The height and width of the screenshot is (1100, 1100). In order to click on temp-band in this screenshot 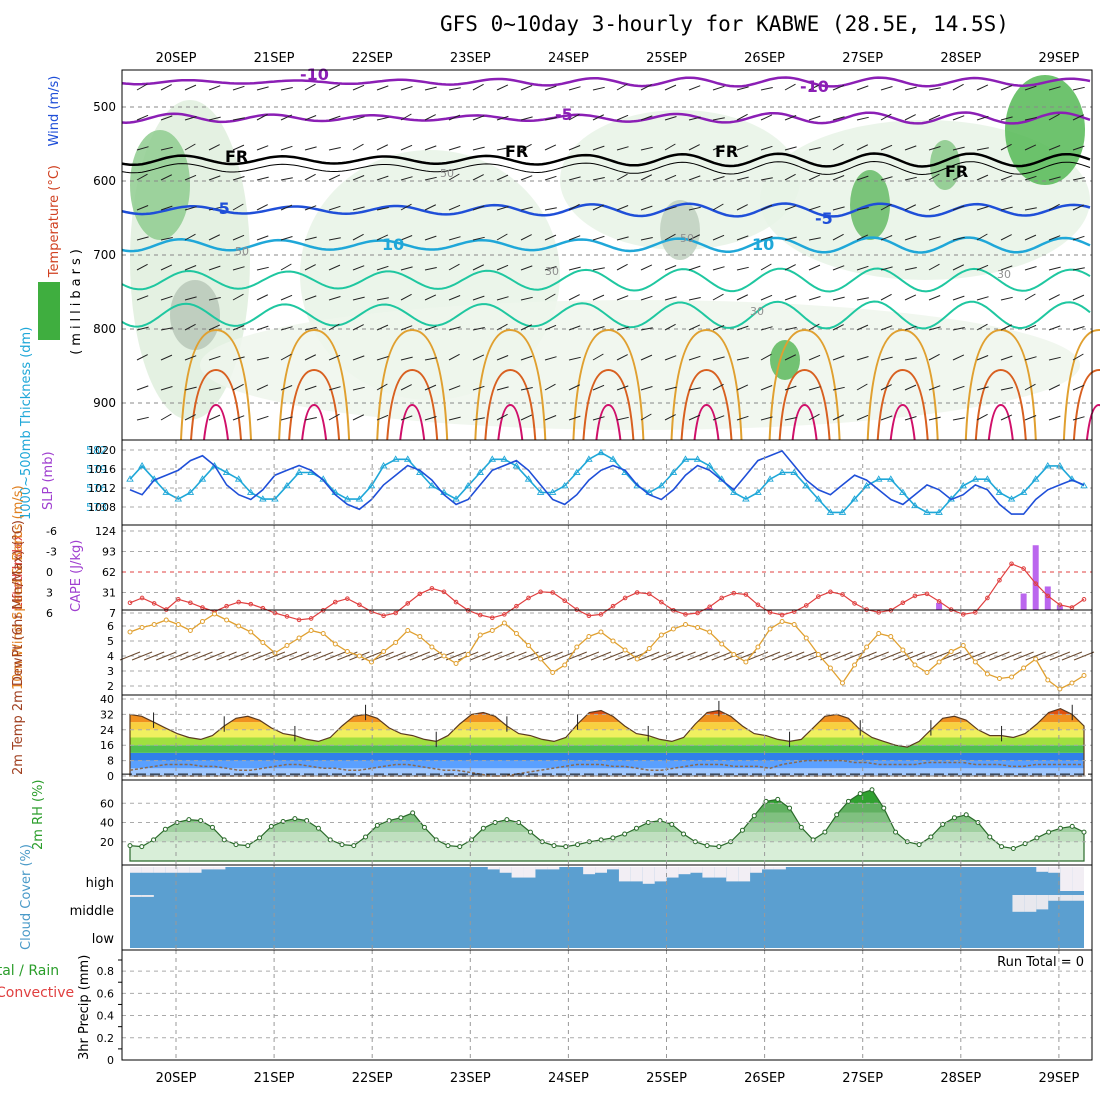, I will do `click(607, 718)`.